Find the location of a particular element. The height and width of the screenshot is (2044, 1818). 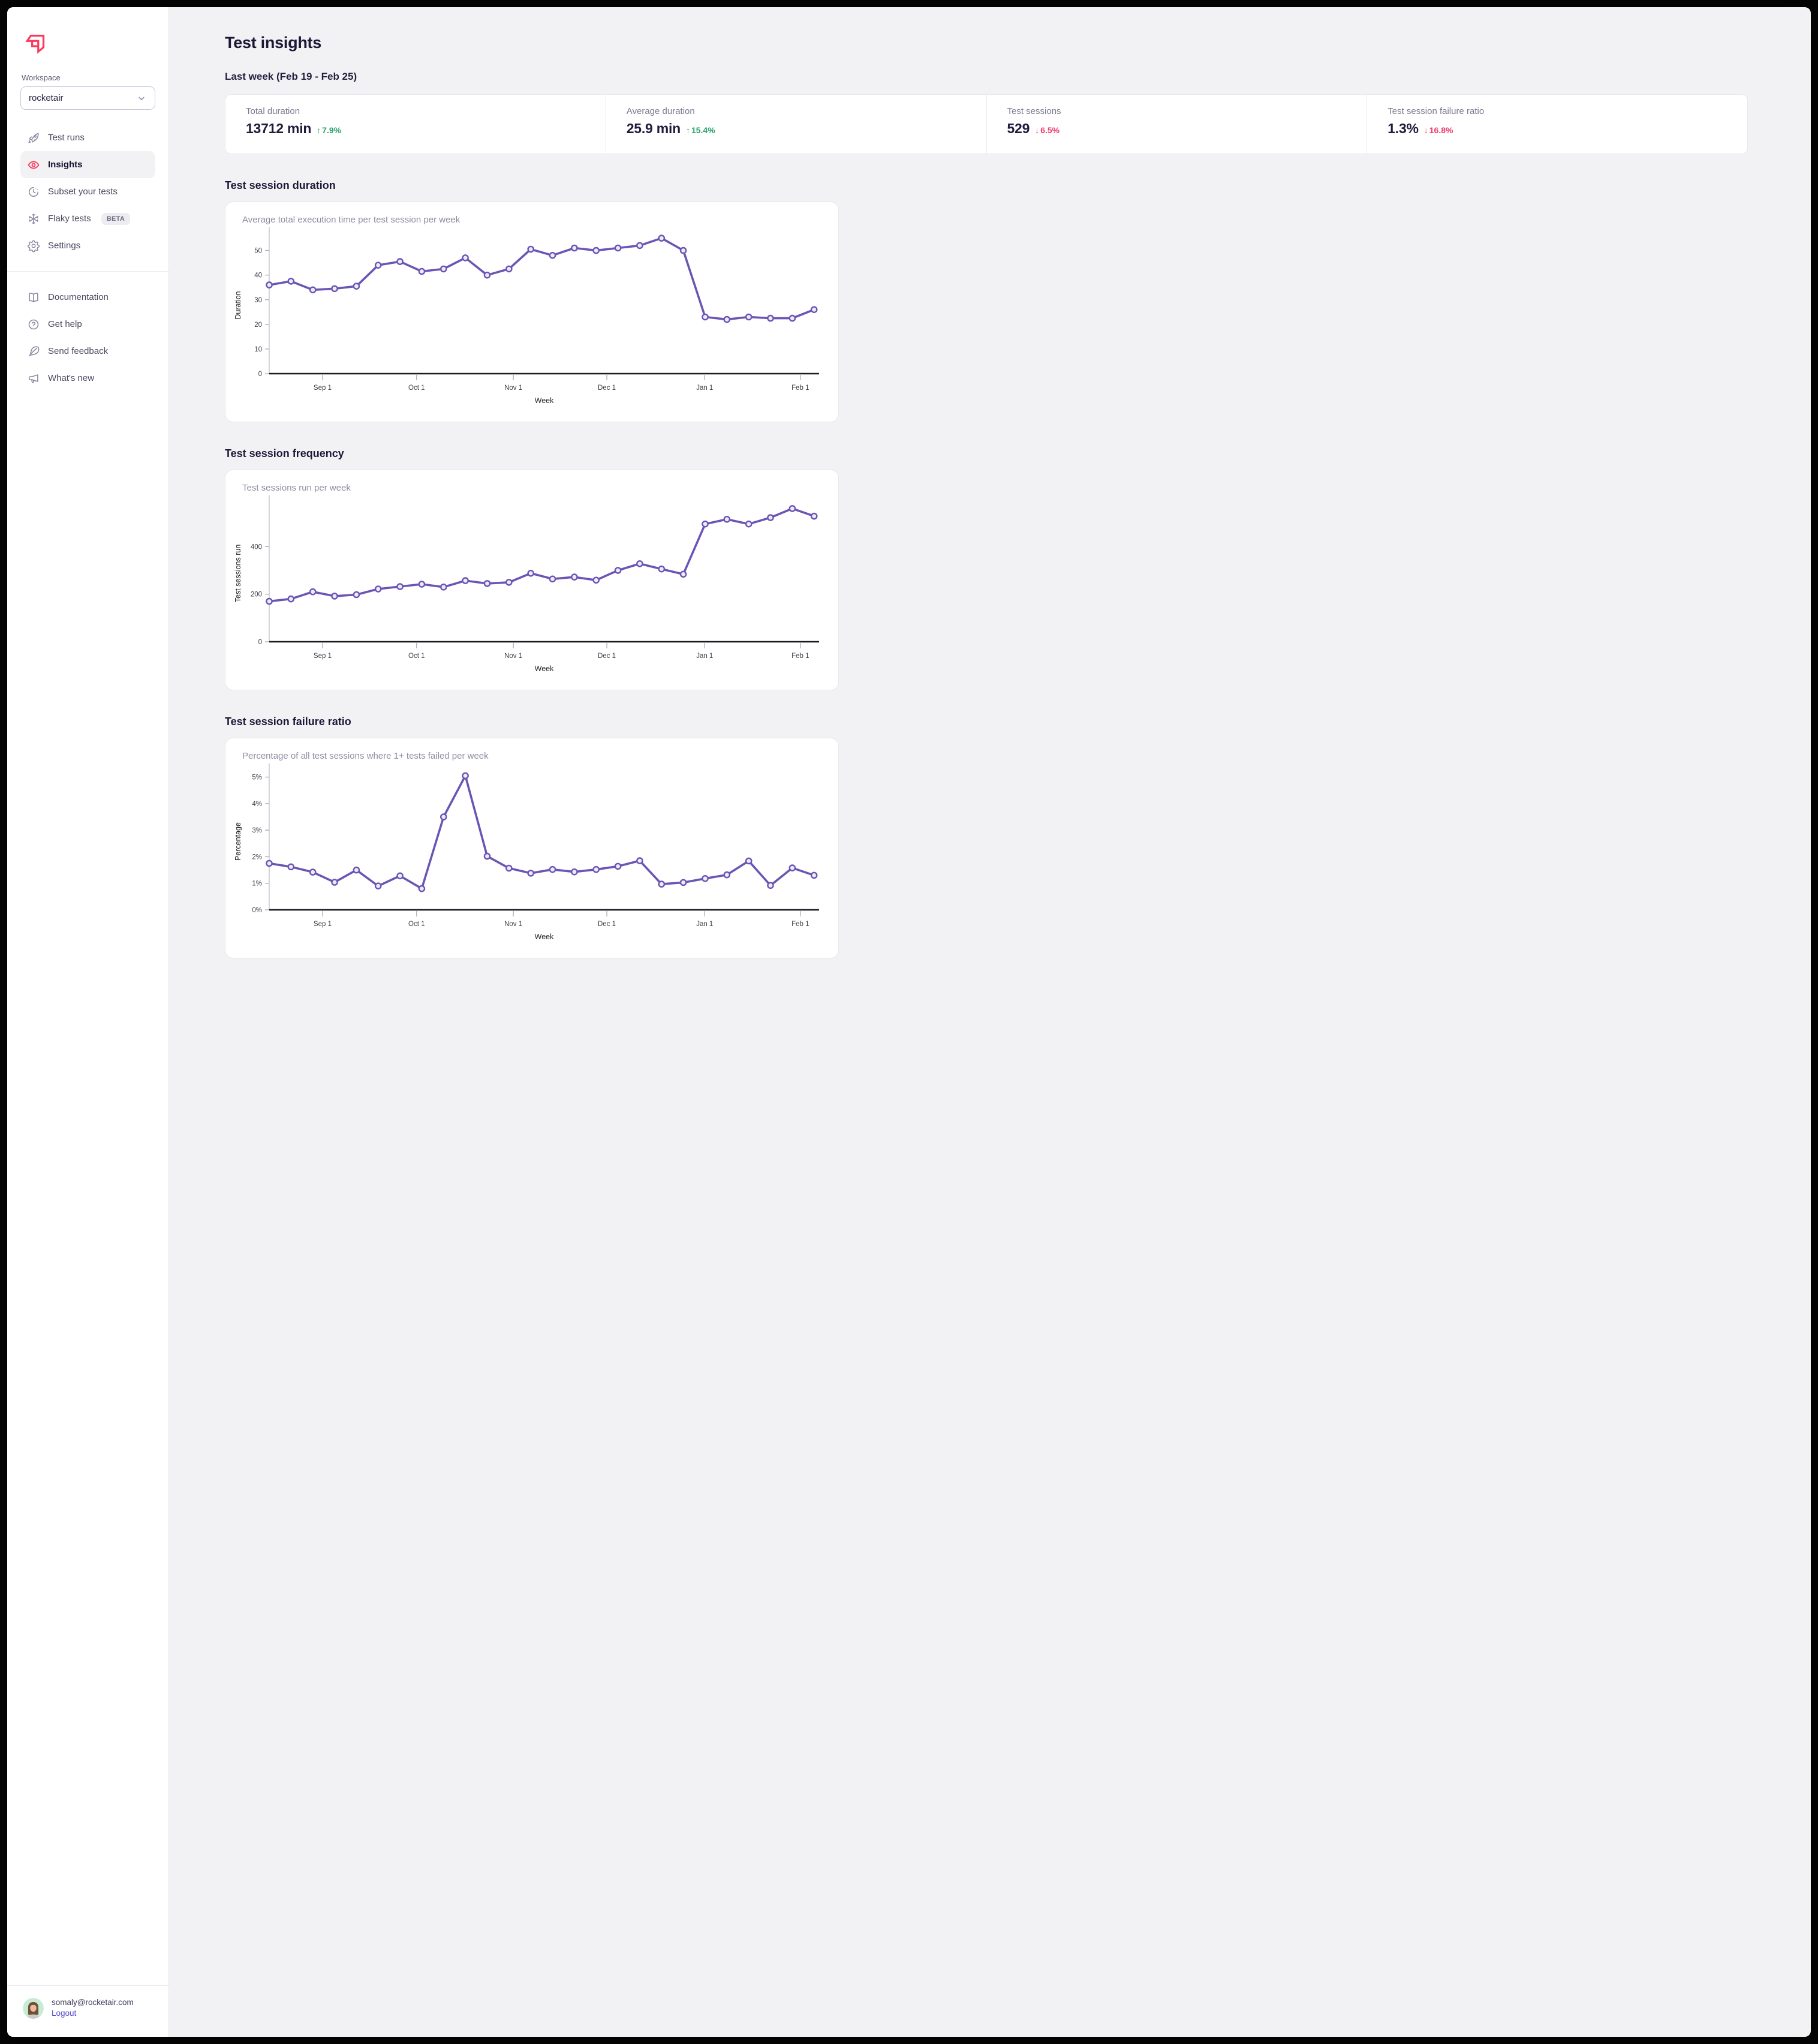

section-title-frequency: Test session frequency is located at coordinates (284, 453).